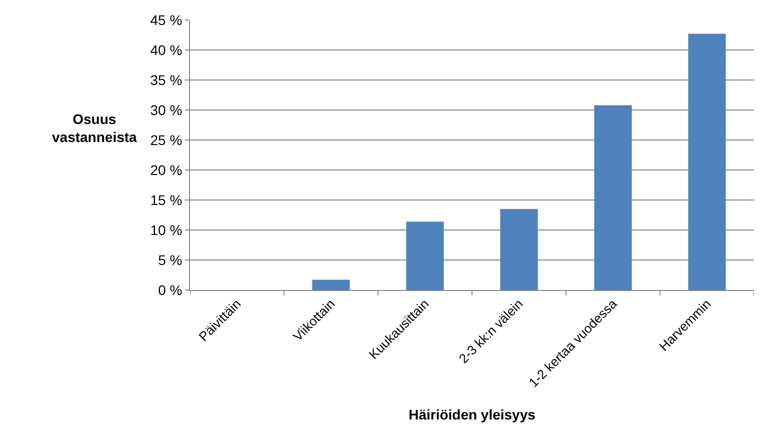  Describe the element at coordinates (166, 200) in the screenshot. I see `y-tick-label: 15 %` at that location.